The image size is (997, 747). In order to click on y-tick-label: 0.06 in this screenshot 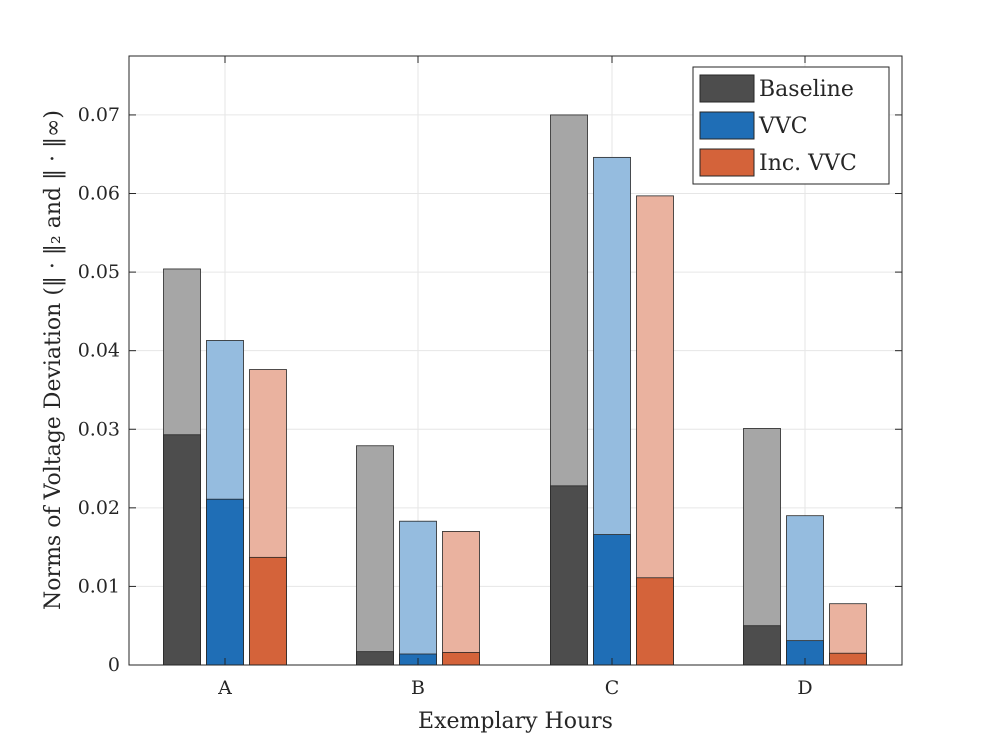, I will do `click(99, 194)`.